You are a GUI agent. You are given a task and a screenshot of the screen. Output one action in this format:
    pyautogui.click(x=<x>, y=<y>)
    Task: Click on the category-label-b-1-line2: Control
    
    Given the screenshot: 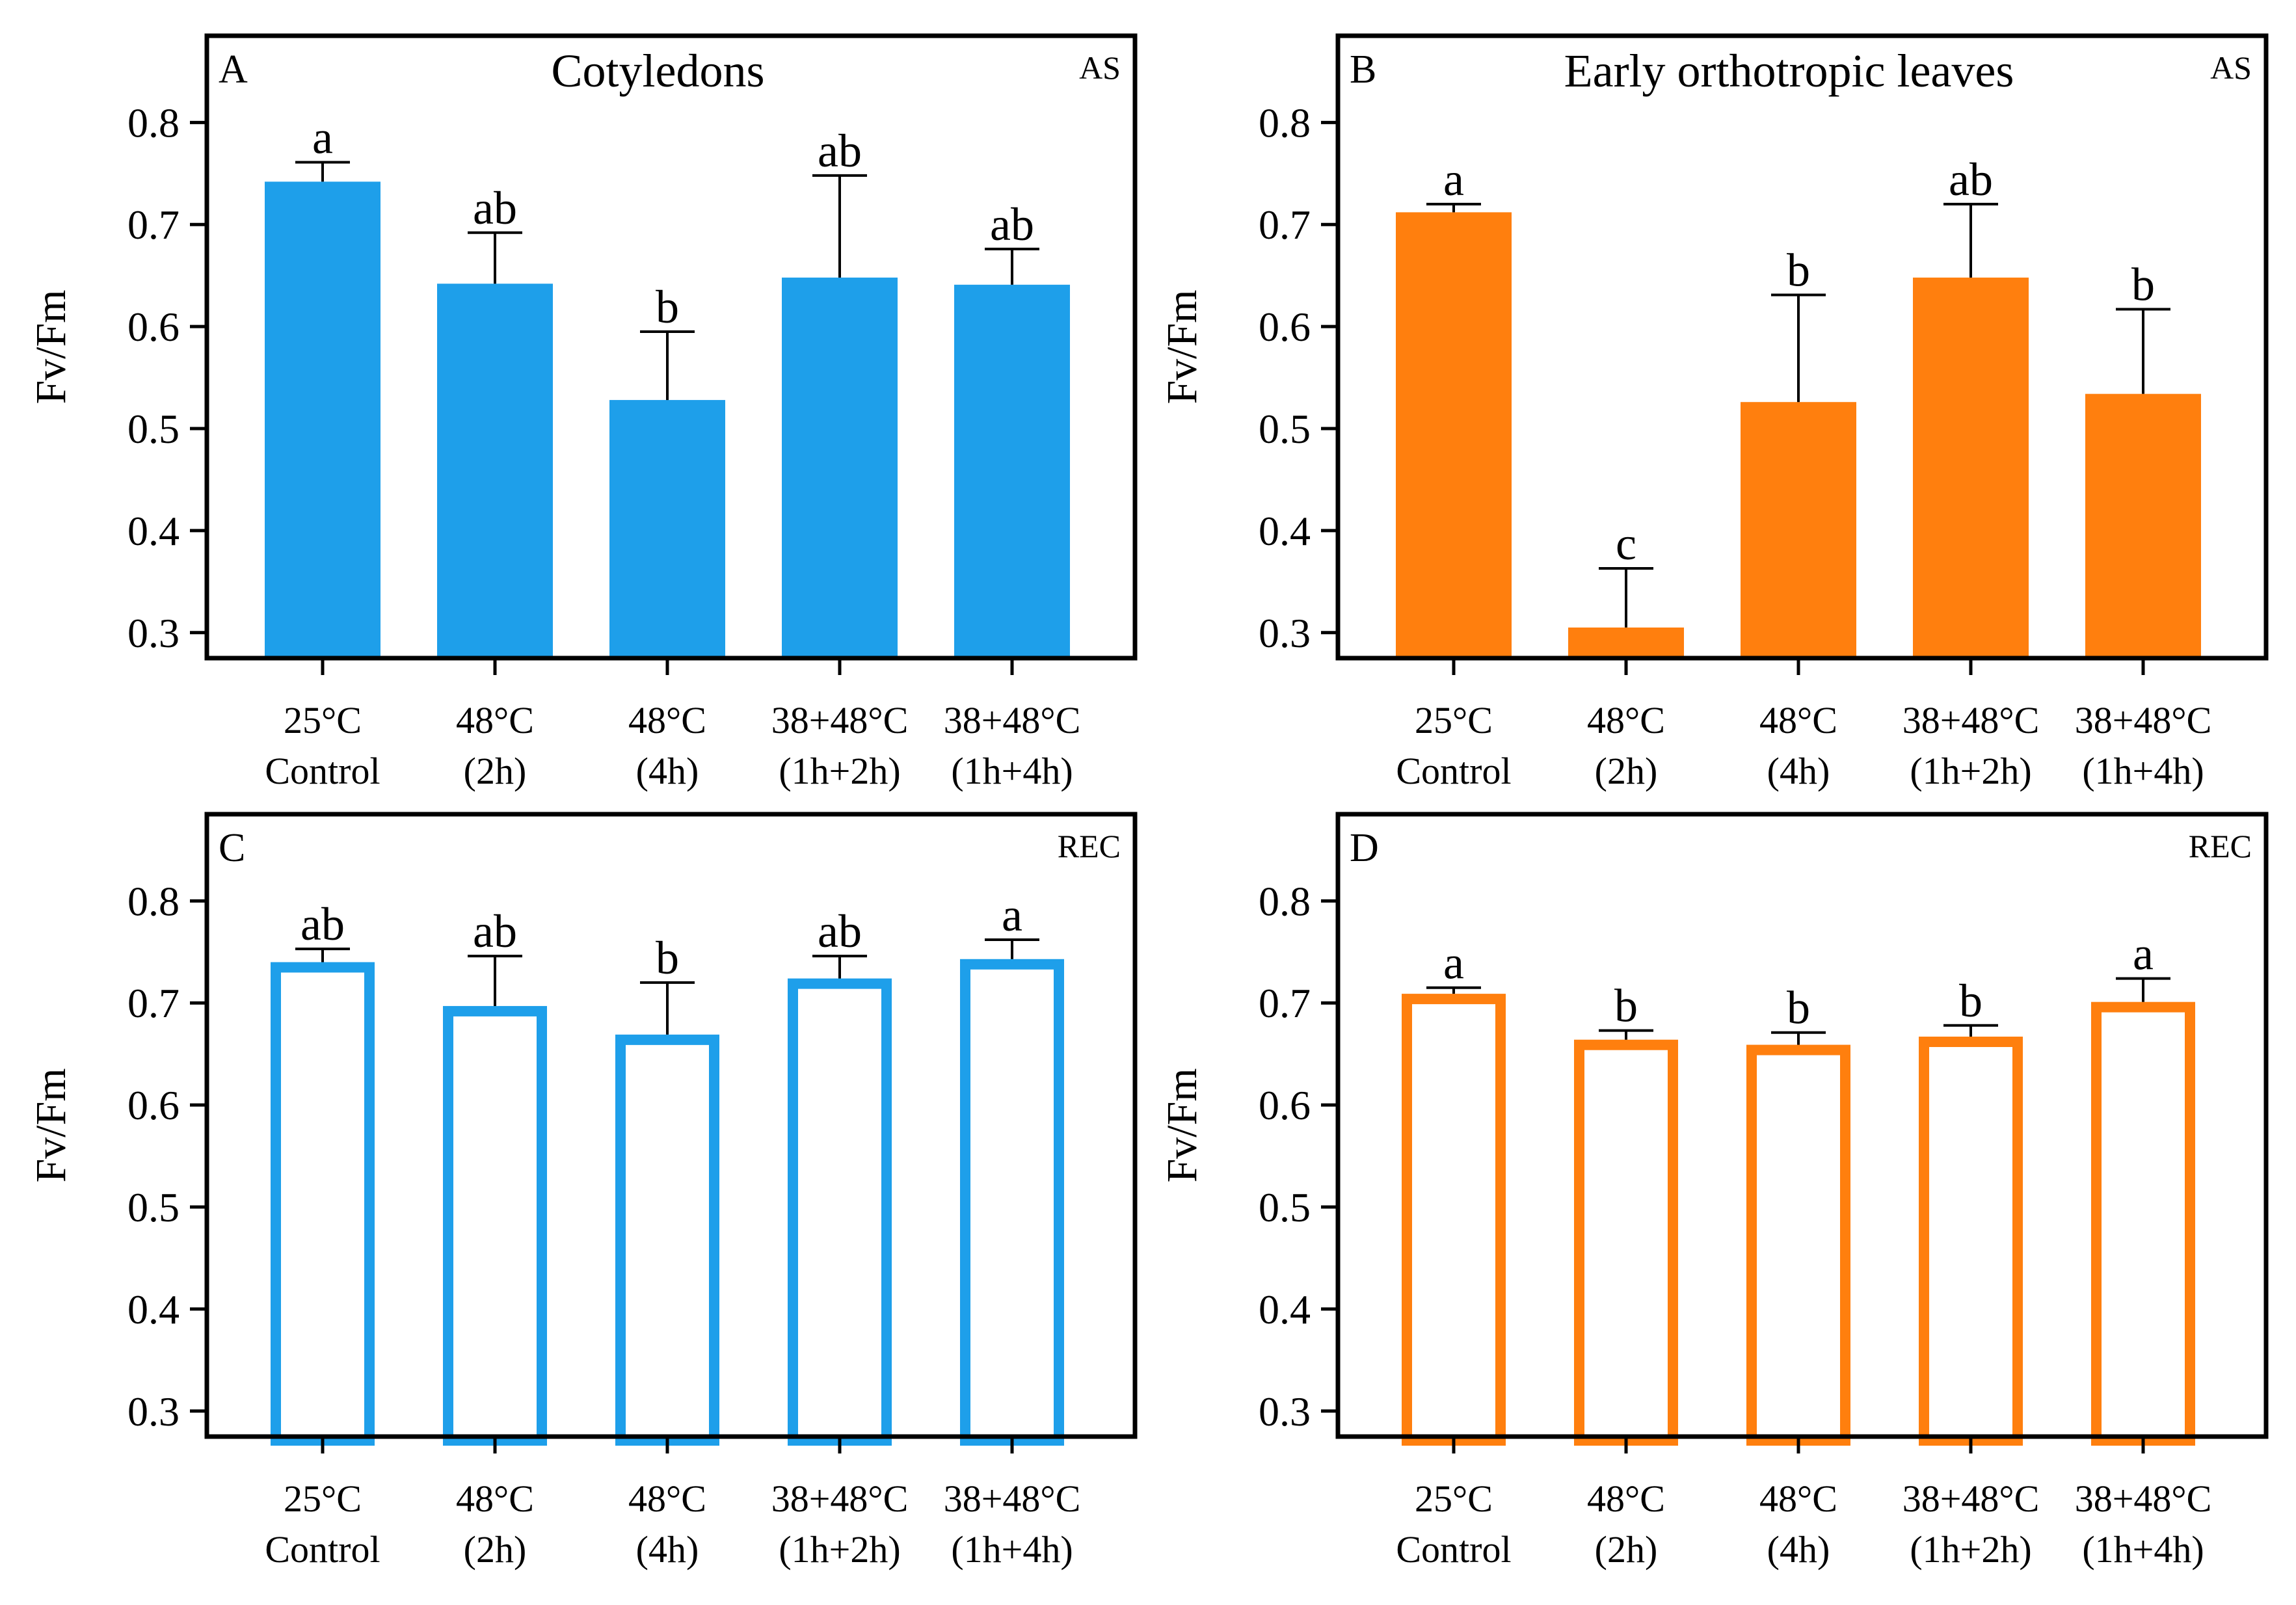 What is the action you would take?
    pyautogui.click(x=1453, y=771)
    